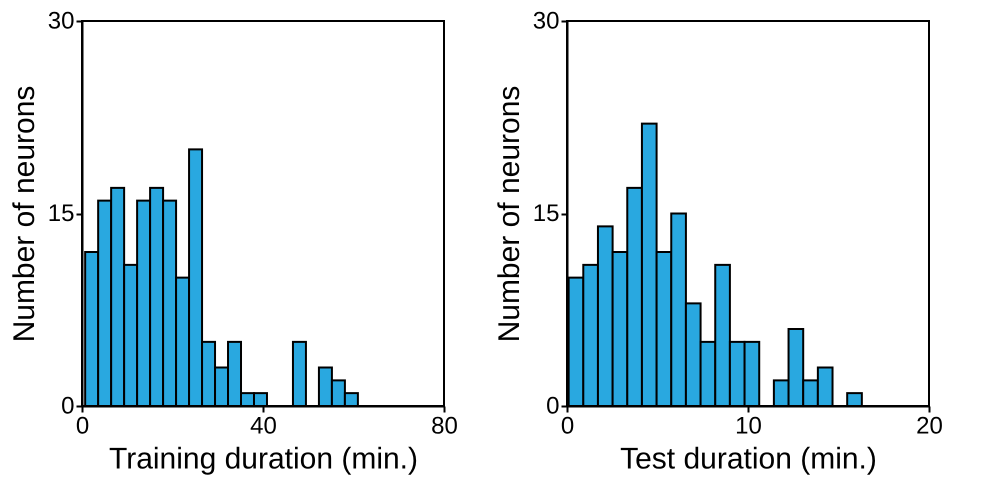 This screenshot has width=989, height=479. Describe the element at coordinates (263, 459) in the screenshot. I see `x-axis-title: Training duration (min.)` at that location.